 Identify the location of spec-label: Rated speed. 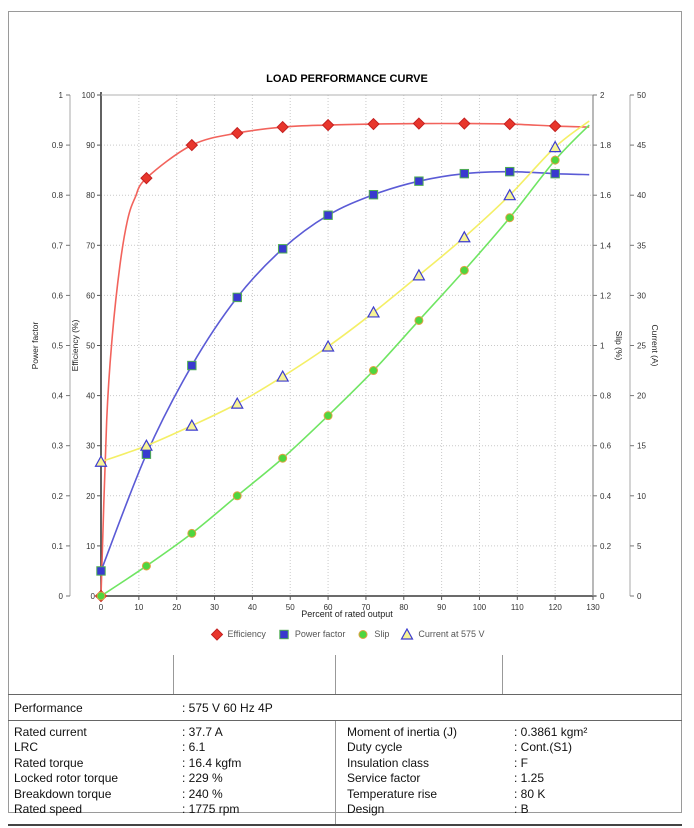
(48, 808).